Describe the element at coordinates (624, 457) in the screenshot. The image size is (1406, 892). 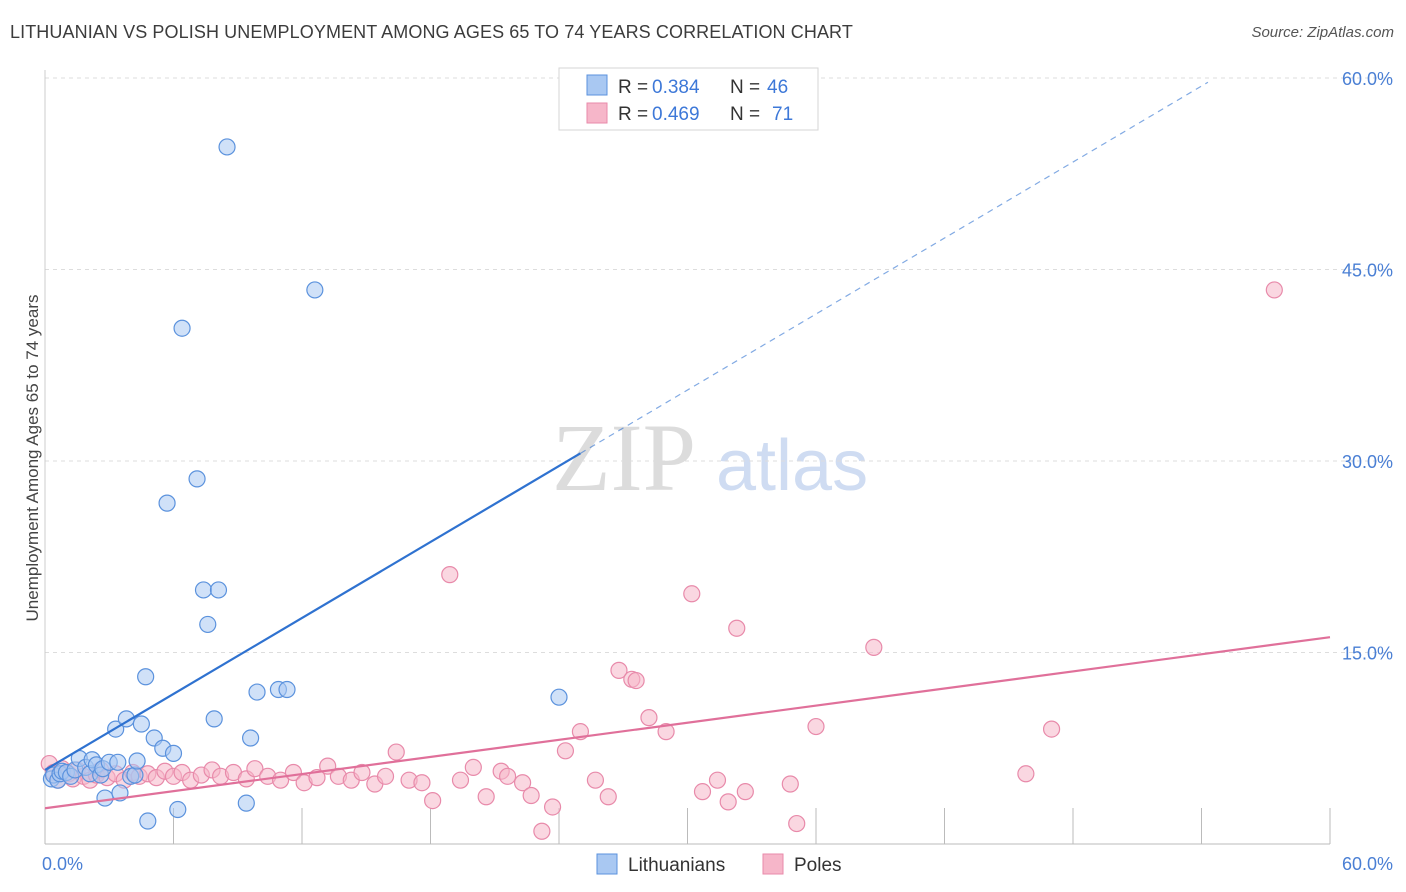
I see `watermark-zip: ZIP` at that location.